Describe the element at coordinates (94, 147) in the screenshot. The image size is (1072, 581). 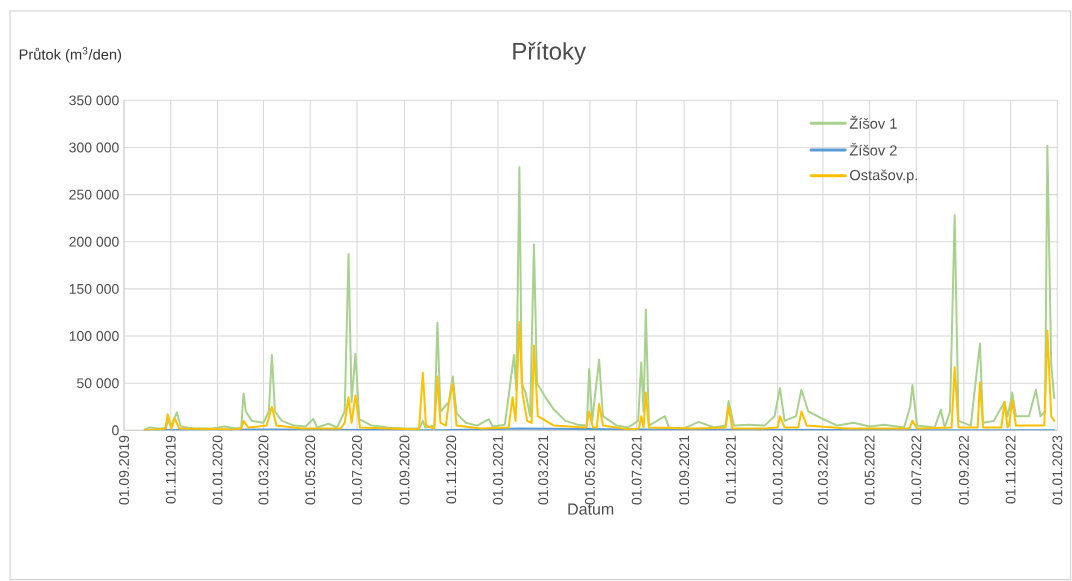
I see `y-tick-label: 300 000` at that location.